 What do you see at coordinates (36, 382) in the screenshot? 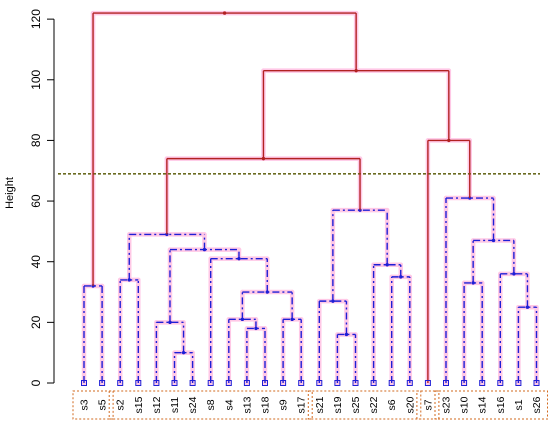
I see `y-tick-label: 0` at bounding box center [36, 382].